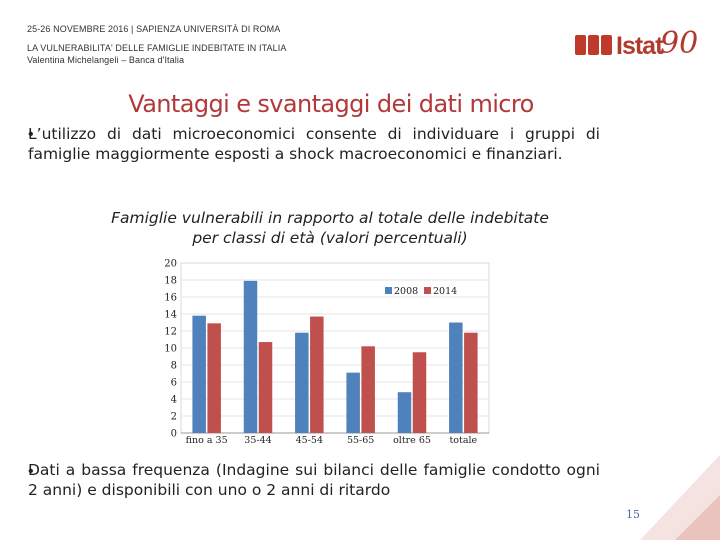  Describe the element at coordinates (360, 440) in the screenshot. I see `x-tick-label: 55-65` at that location.